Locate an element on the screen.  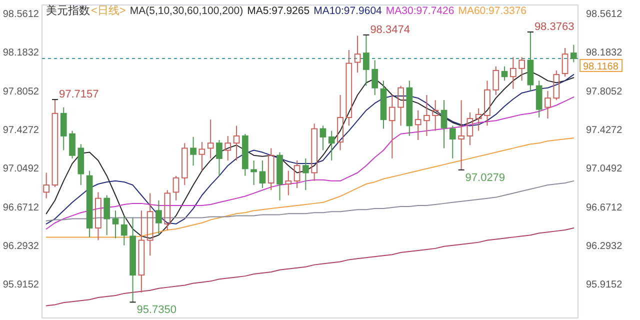
annotation: 95.7350 is located at coordinates (156, 310).